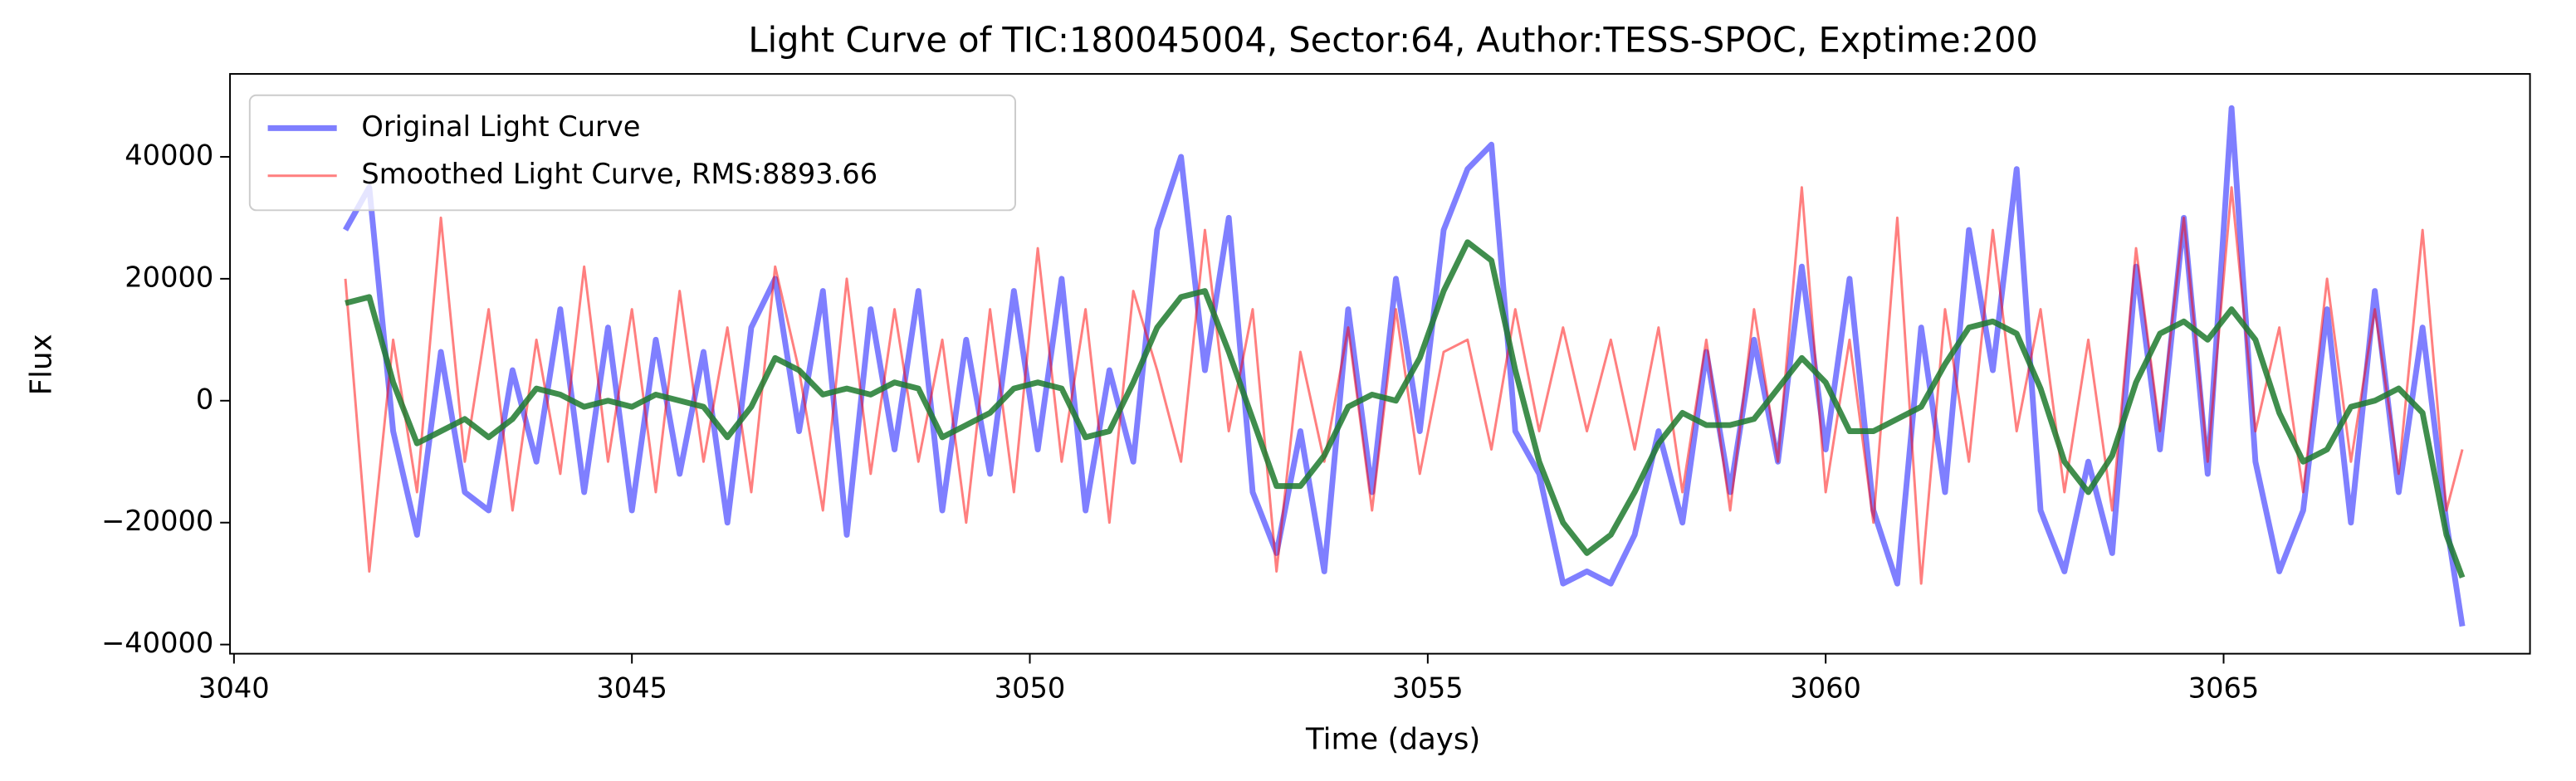  Describe the element at coordinates (157, 643) in the screenshot. I see `y-tick-label: −40000` at that location.